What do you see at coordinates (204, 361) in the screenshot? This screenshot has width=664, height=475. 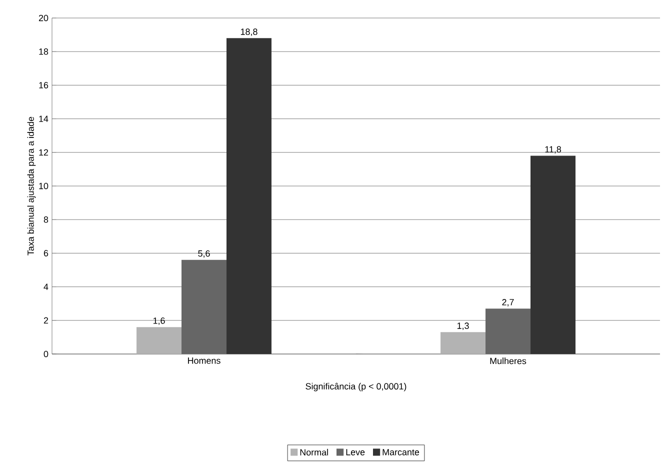 I see `x-tick-label: Homens` at bounding box center [204, 361].